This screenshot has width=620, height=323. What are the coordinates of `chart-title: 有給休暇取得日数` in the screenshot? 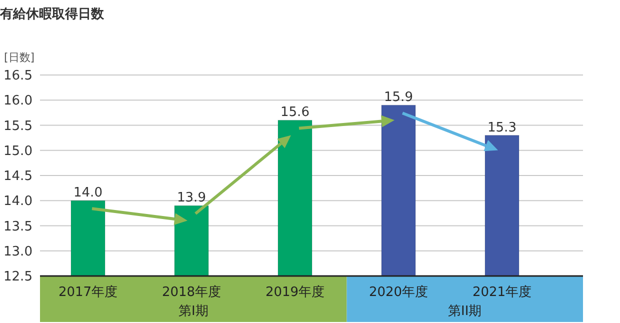 It's located at (52, 14).